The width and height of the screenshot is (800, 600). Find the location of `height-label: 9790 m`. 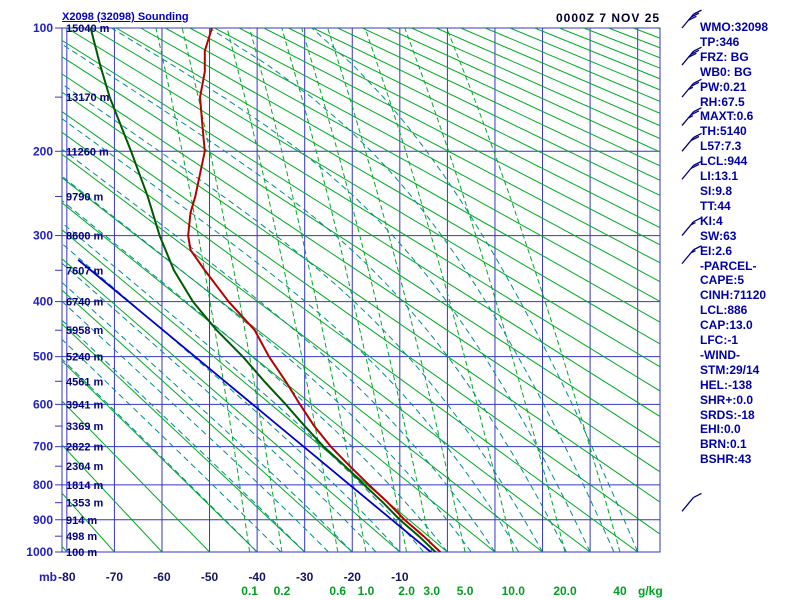

height-label: 9790 m is located at coordinates (85, 197).